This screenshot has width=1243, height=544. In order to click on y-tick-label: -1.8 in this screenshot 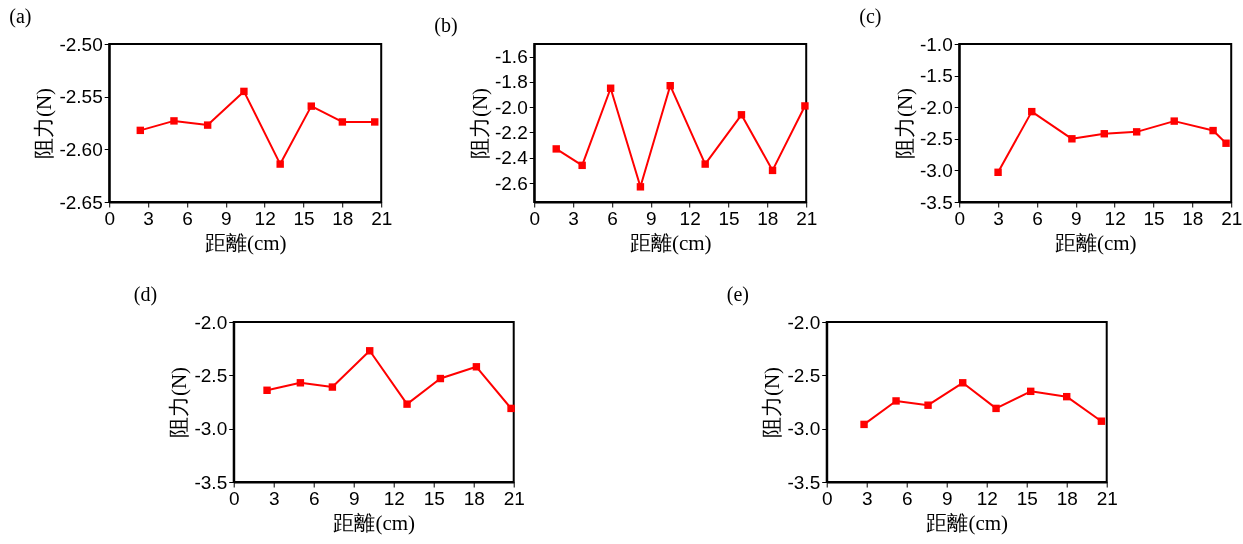, I will do `click(511, 82)`.